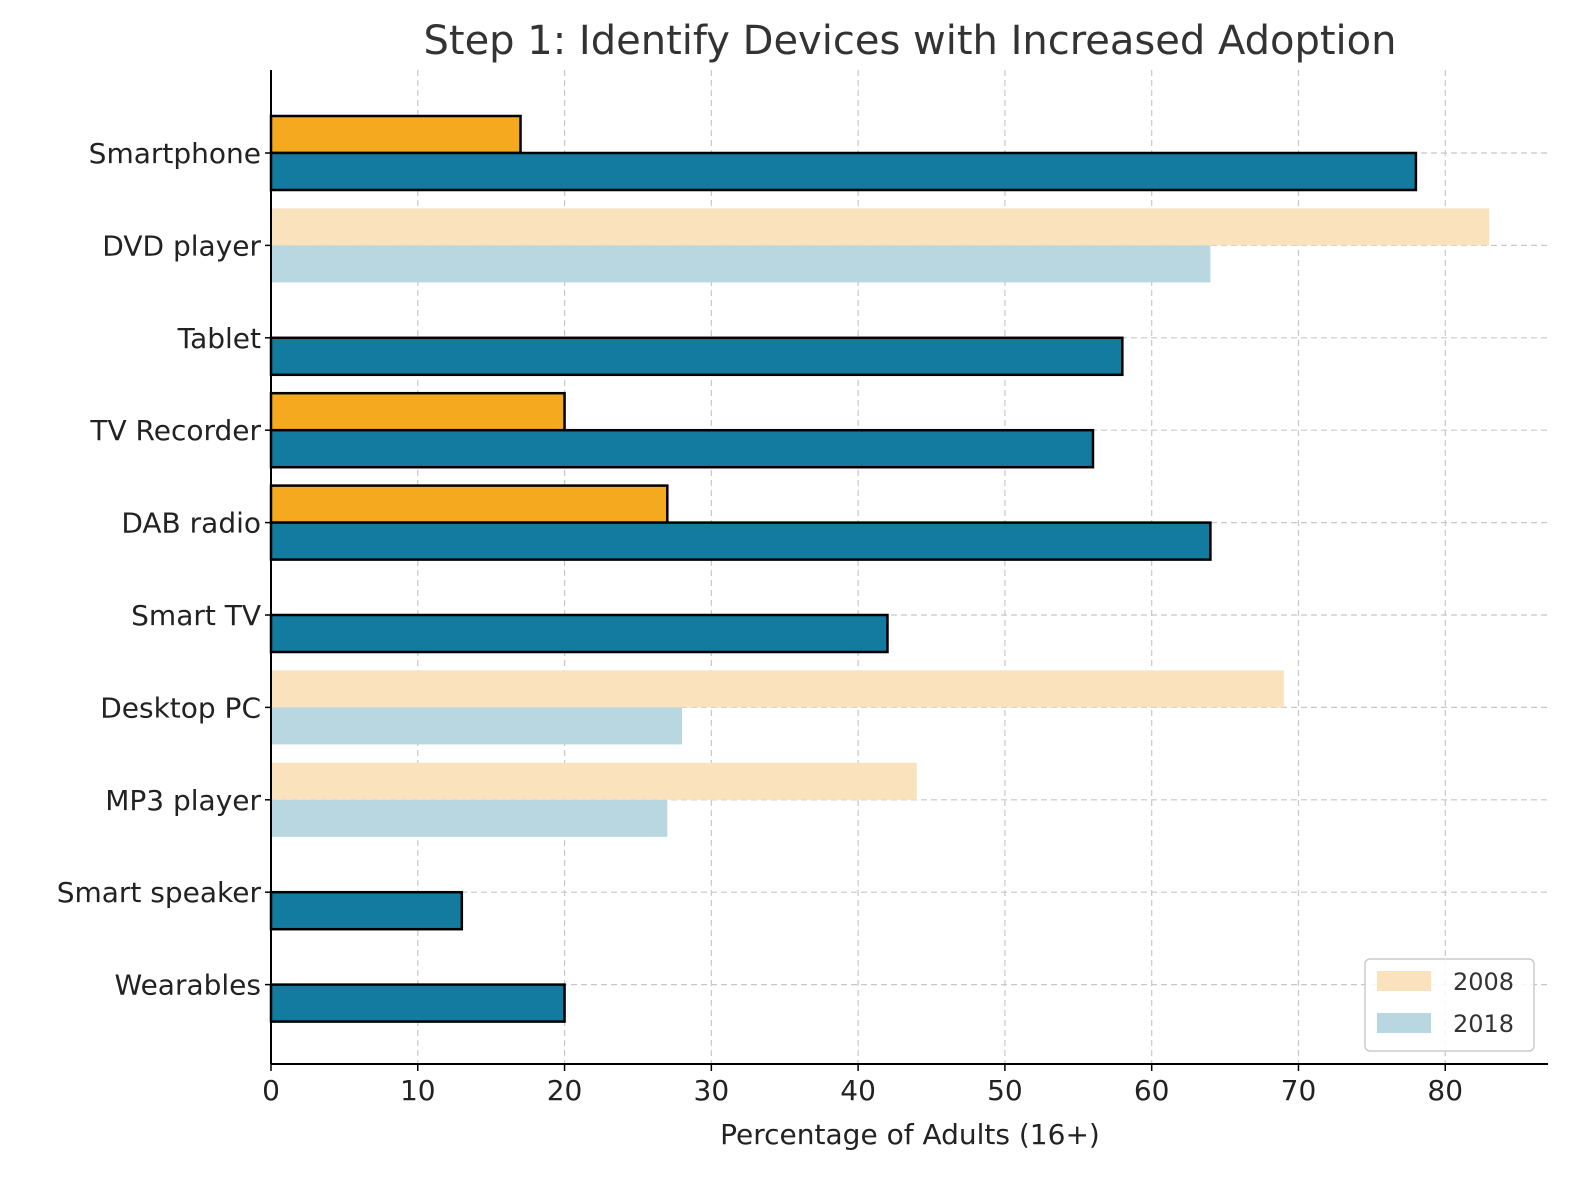  I want to click on y-tick-label-mp3-player: MP3 player, so click(183, 800).